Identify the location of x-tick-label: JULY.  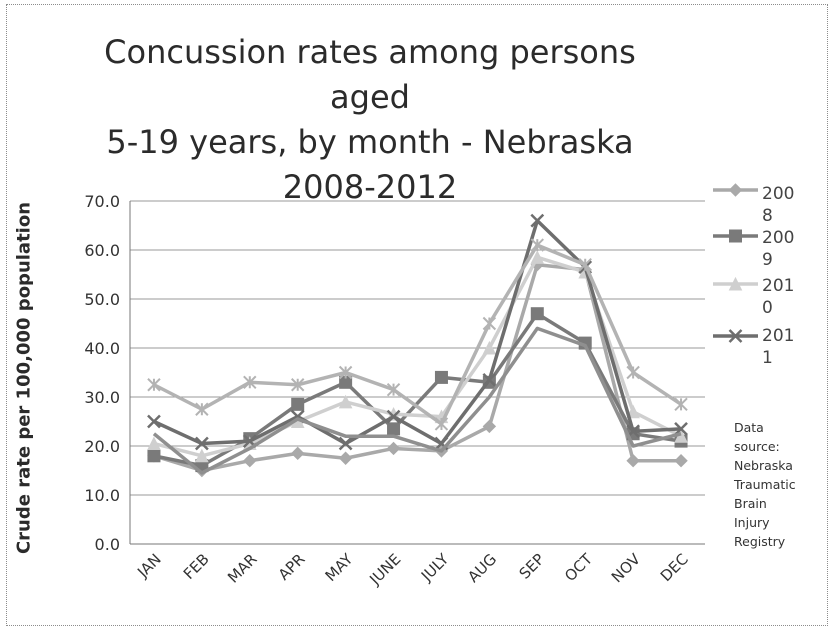
(435, 568).